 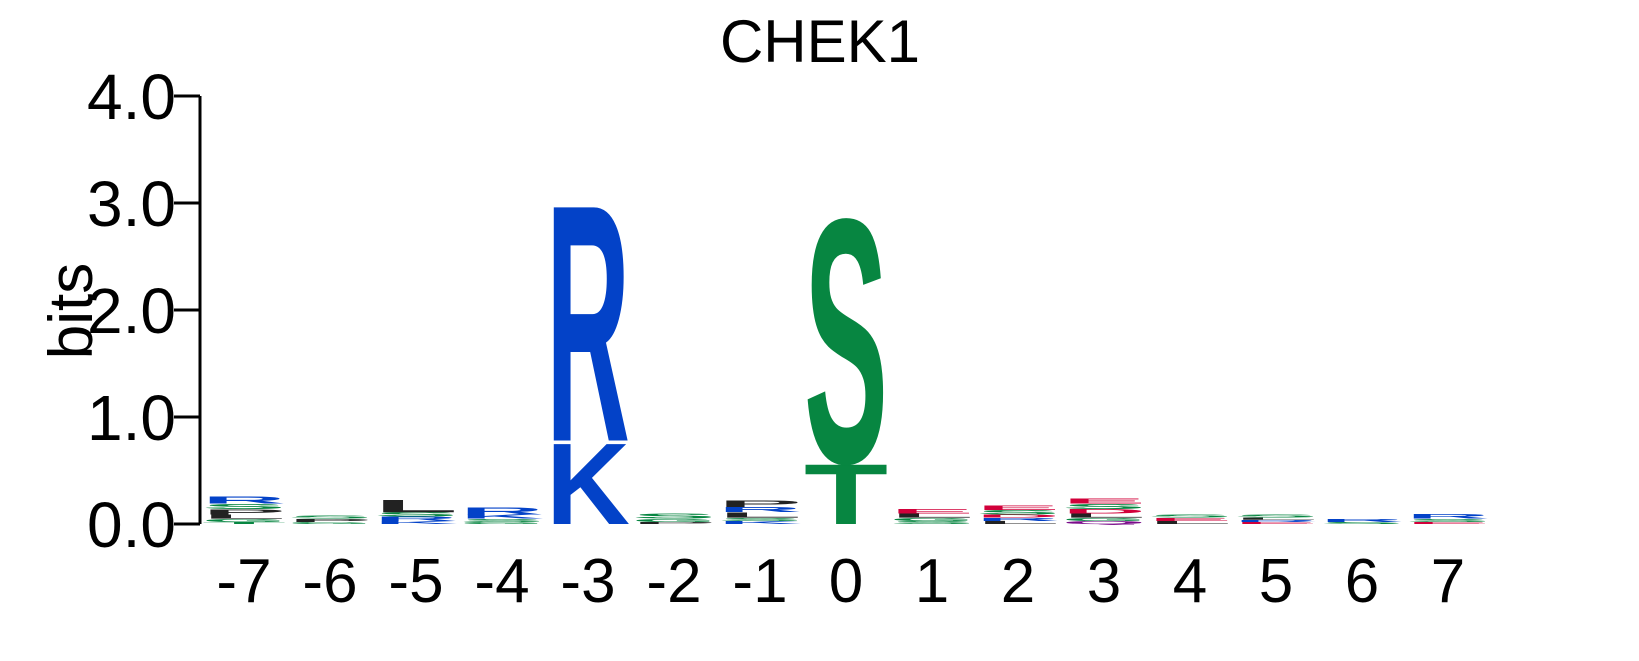 I want to click on logo-letter: Q, so click(x=1104, y=522).